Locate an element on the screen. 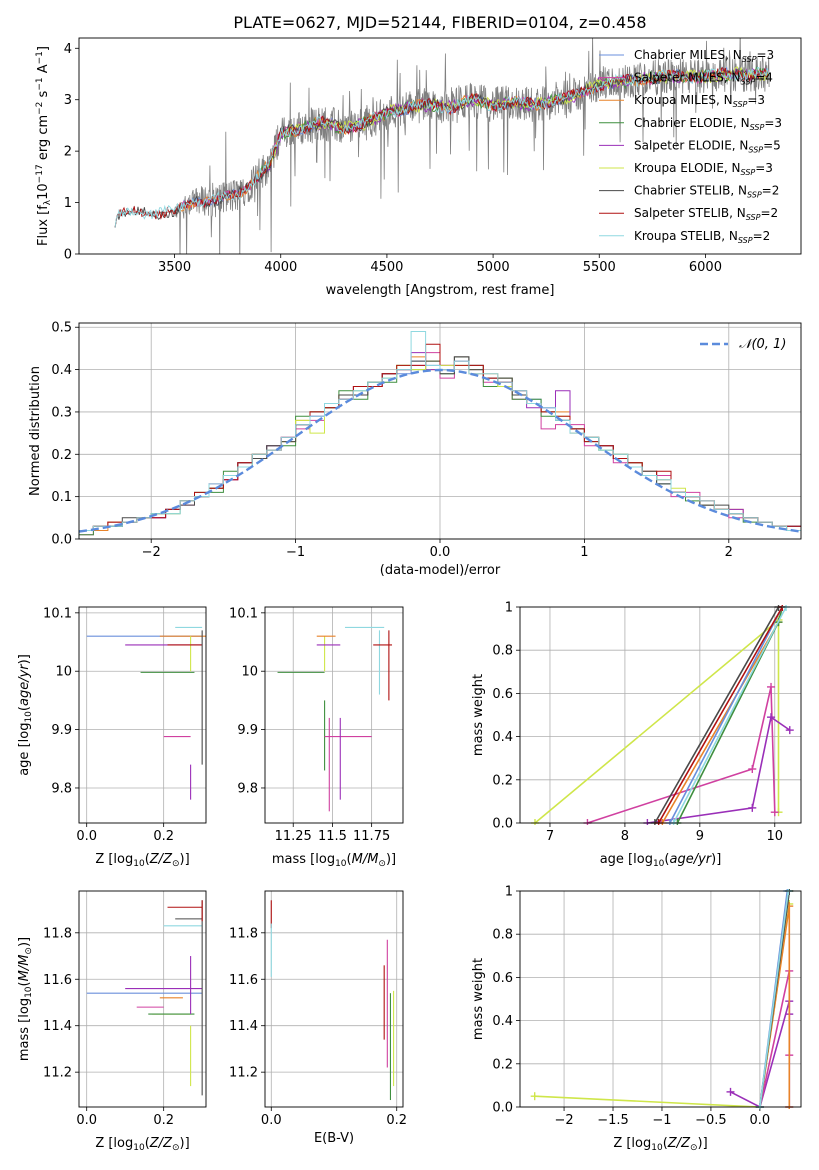 The image size is (819, 1170). normal-reference-curve is located at coordinates (440, 450).